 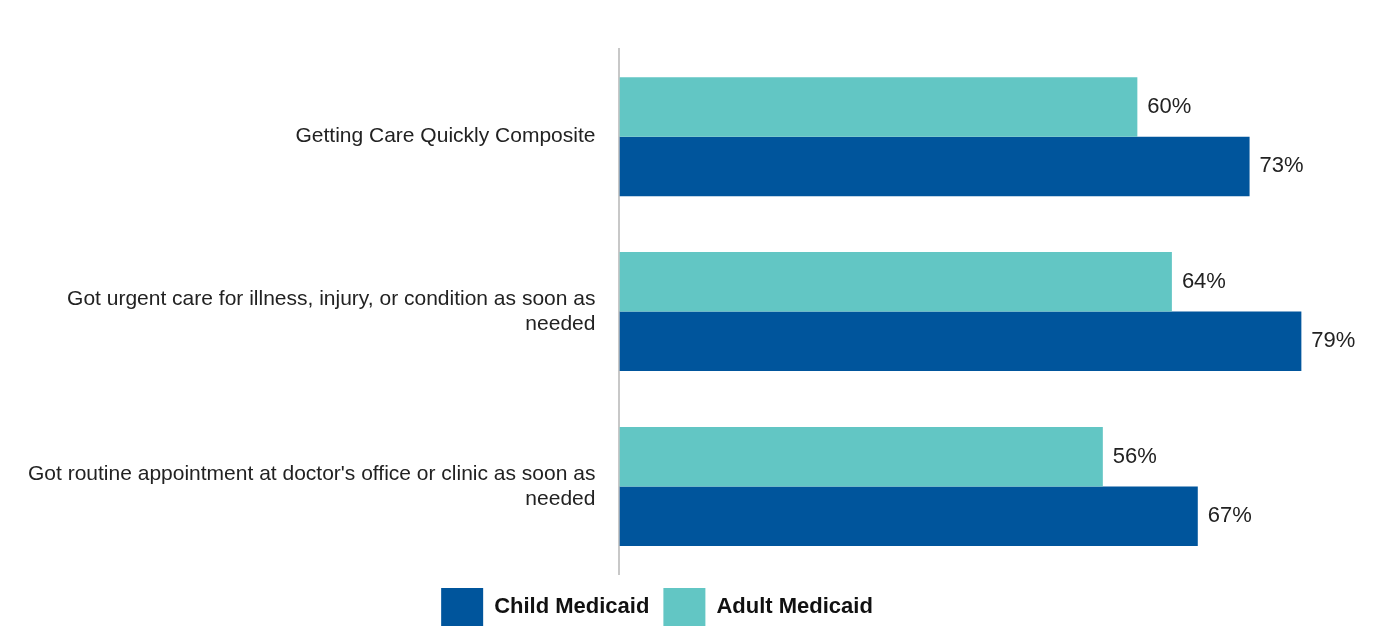 I want to click on y-tick-label: Getting Care Quickly Composite, so click(x=445, y=135).